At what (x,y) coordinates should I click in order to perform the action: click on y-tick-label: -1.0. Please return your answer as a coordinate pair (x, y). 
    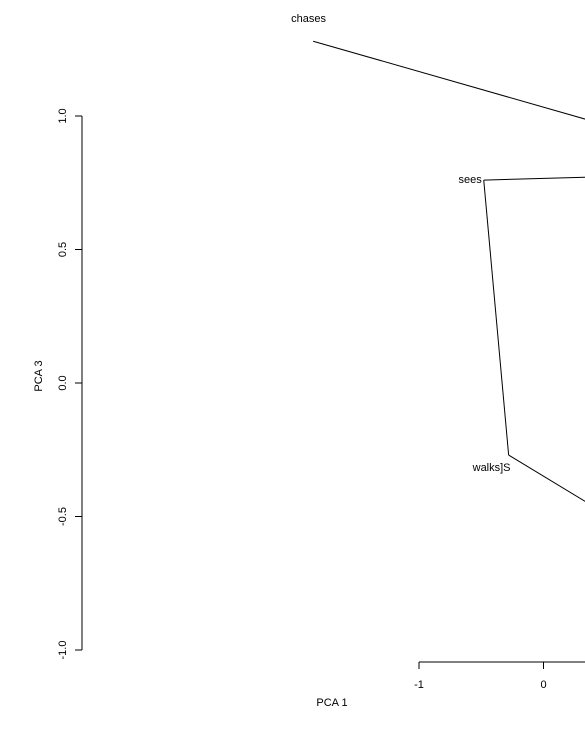
    Looking at the image, I should click on (63, 650).